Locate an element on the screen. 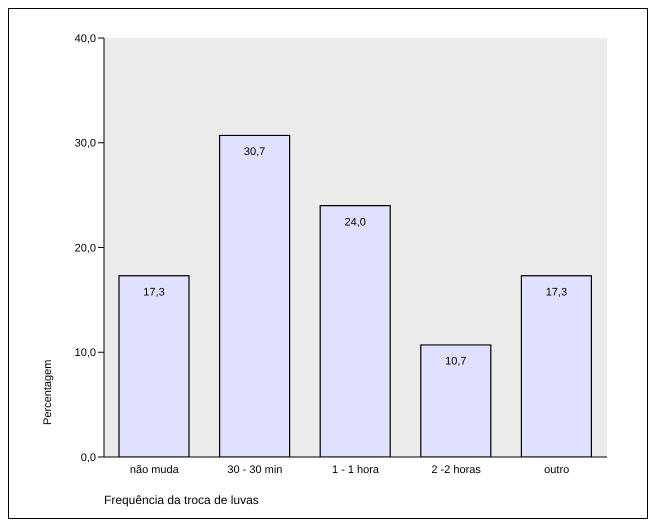 This screenshot has height=527, width=656. x-tick-label: 30 - 30 min is located at coordinates (254, 470).